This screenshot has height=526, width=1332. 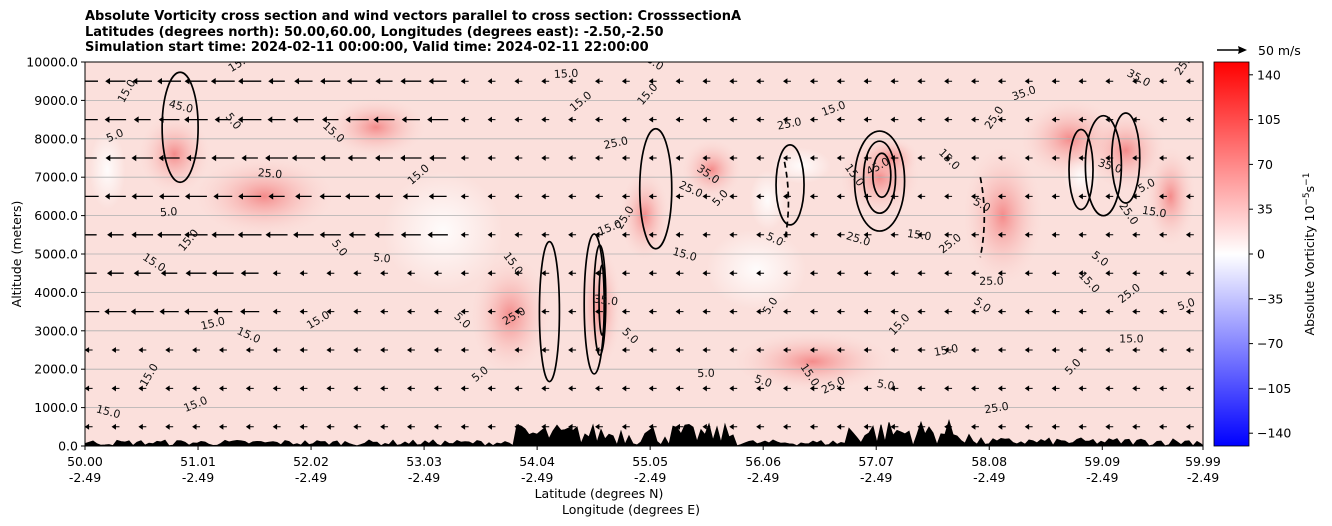 I want to click on contour-label-2: 45.0, so click(x=181, y=106).